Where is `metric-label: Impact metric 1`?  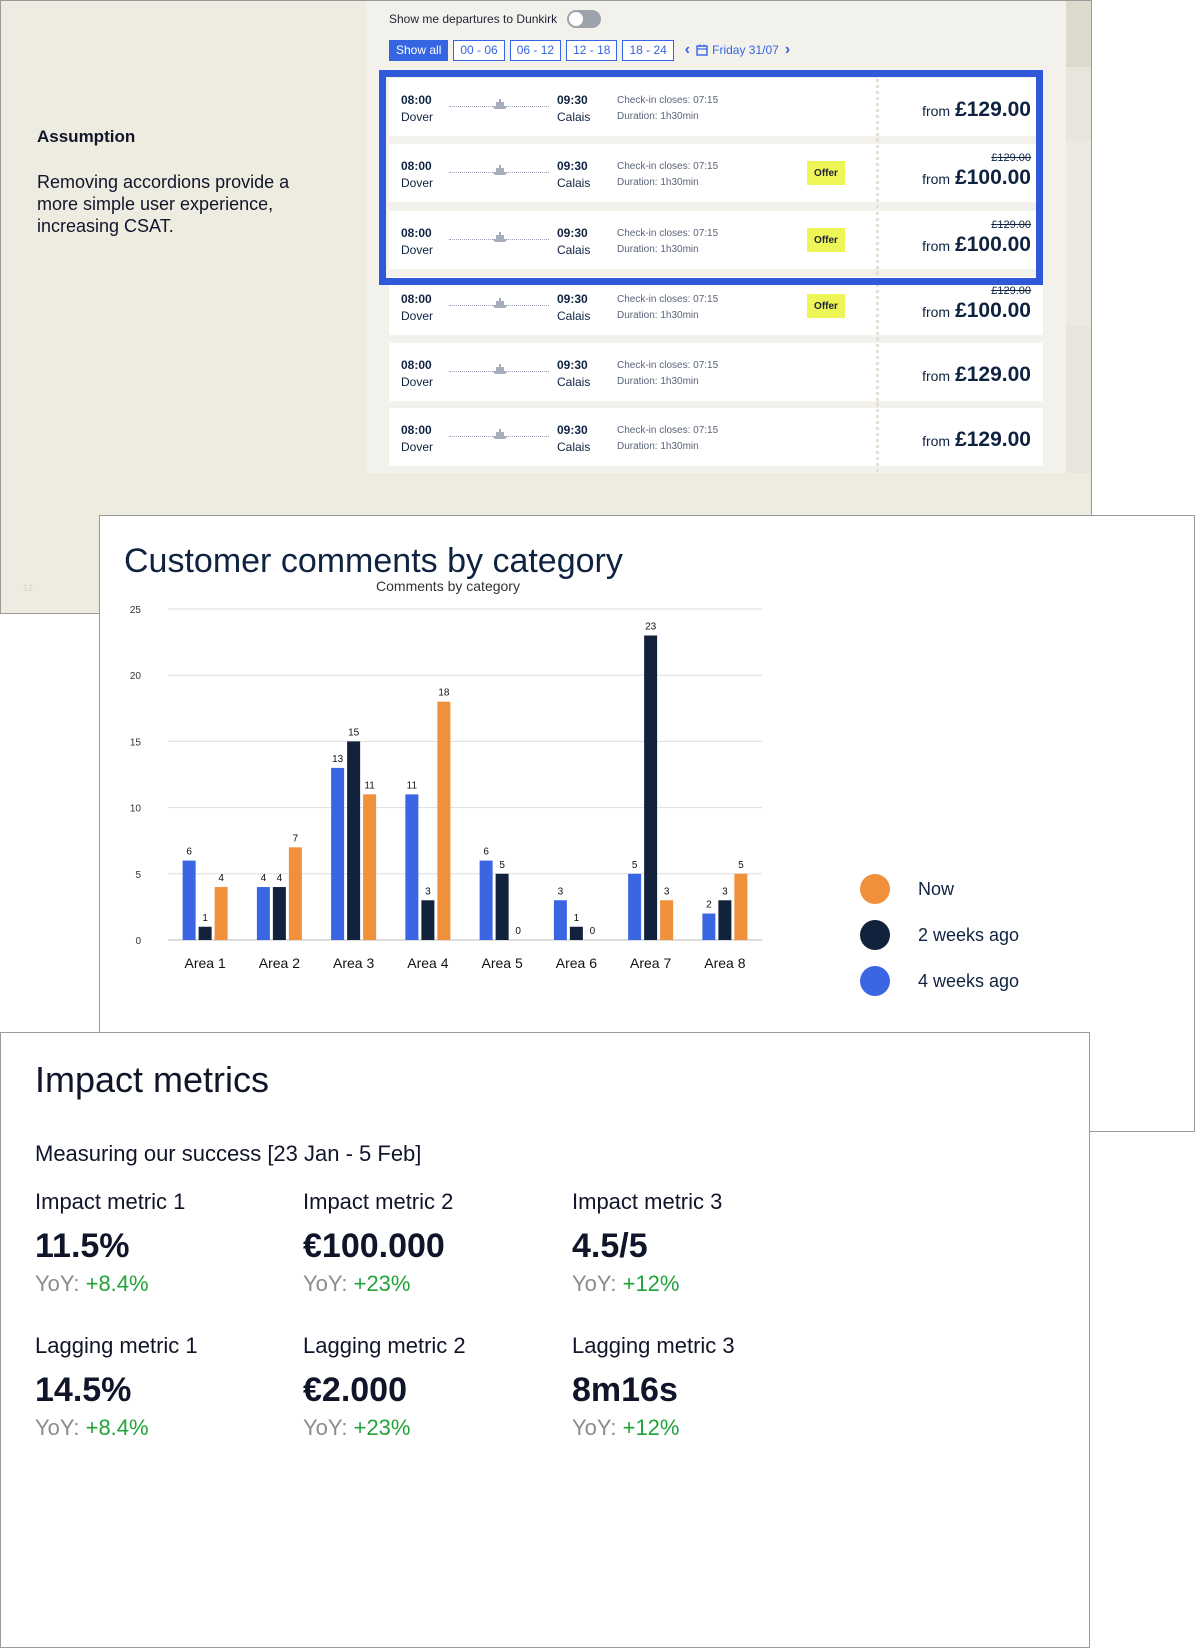 metric-label: Impact metric 1 is located at coordinates (110, 1201).